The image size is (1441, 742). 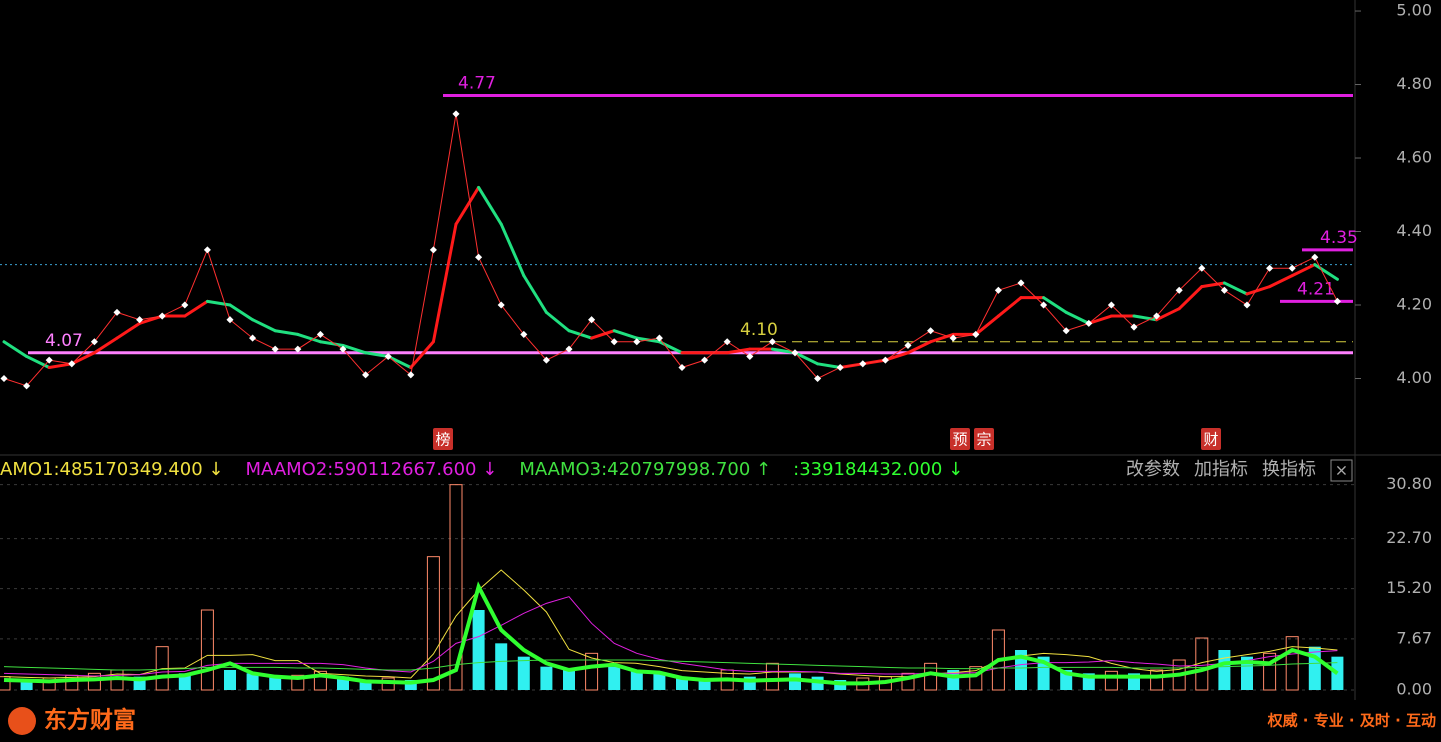 What do you see at coordinates (1153, 469) in the screenshot?
I see `toolbar-button: 改参数` at bounding box center [1153, 469].